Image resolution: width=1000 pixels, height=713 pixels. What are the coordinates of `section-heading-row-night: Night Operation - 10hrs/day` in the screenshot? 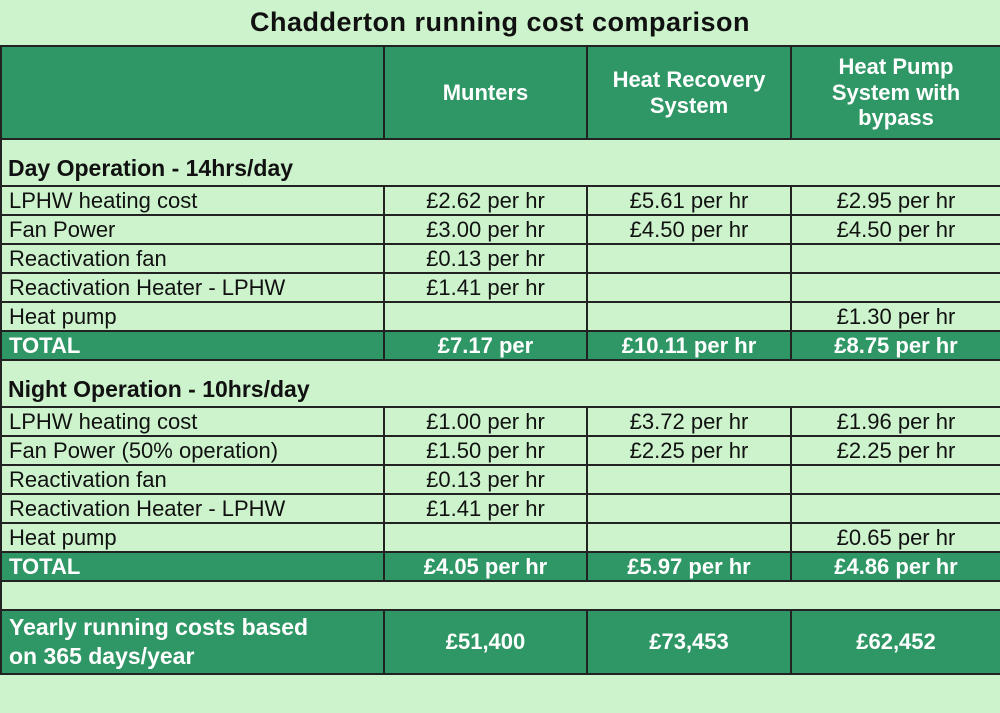 It's located at (500, 383).